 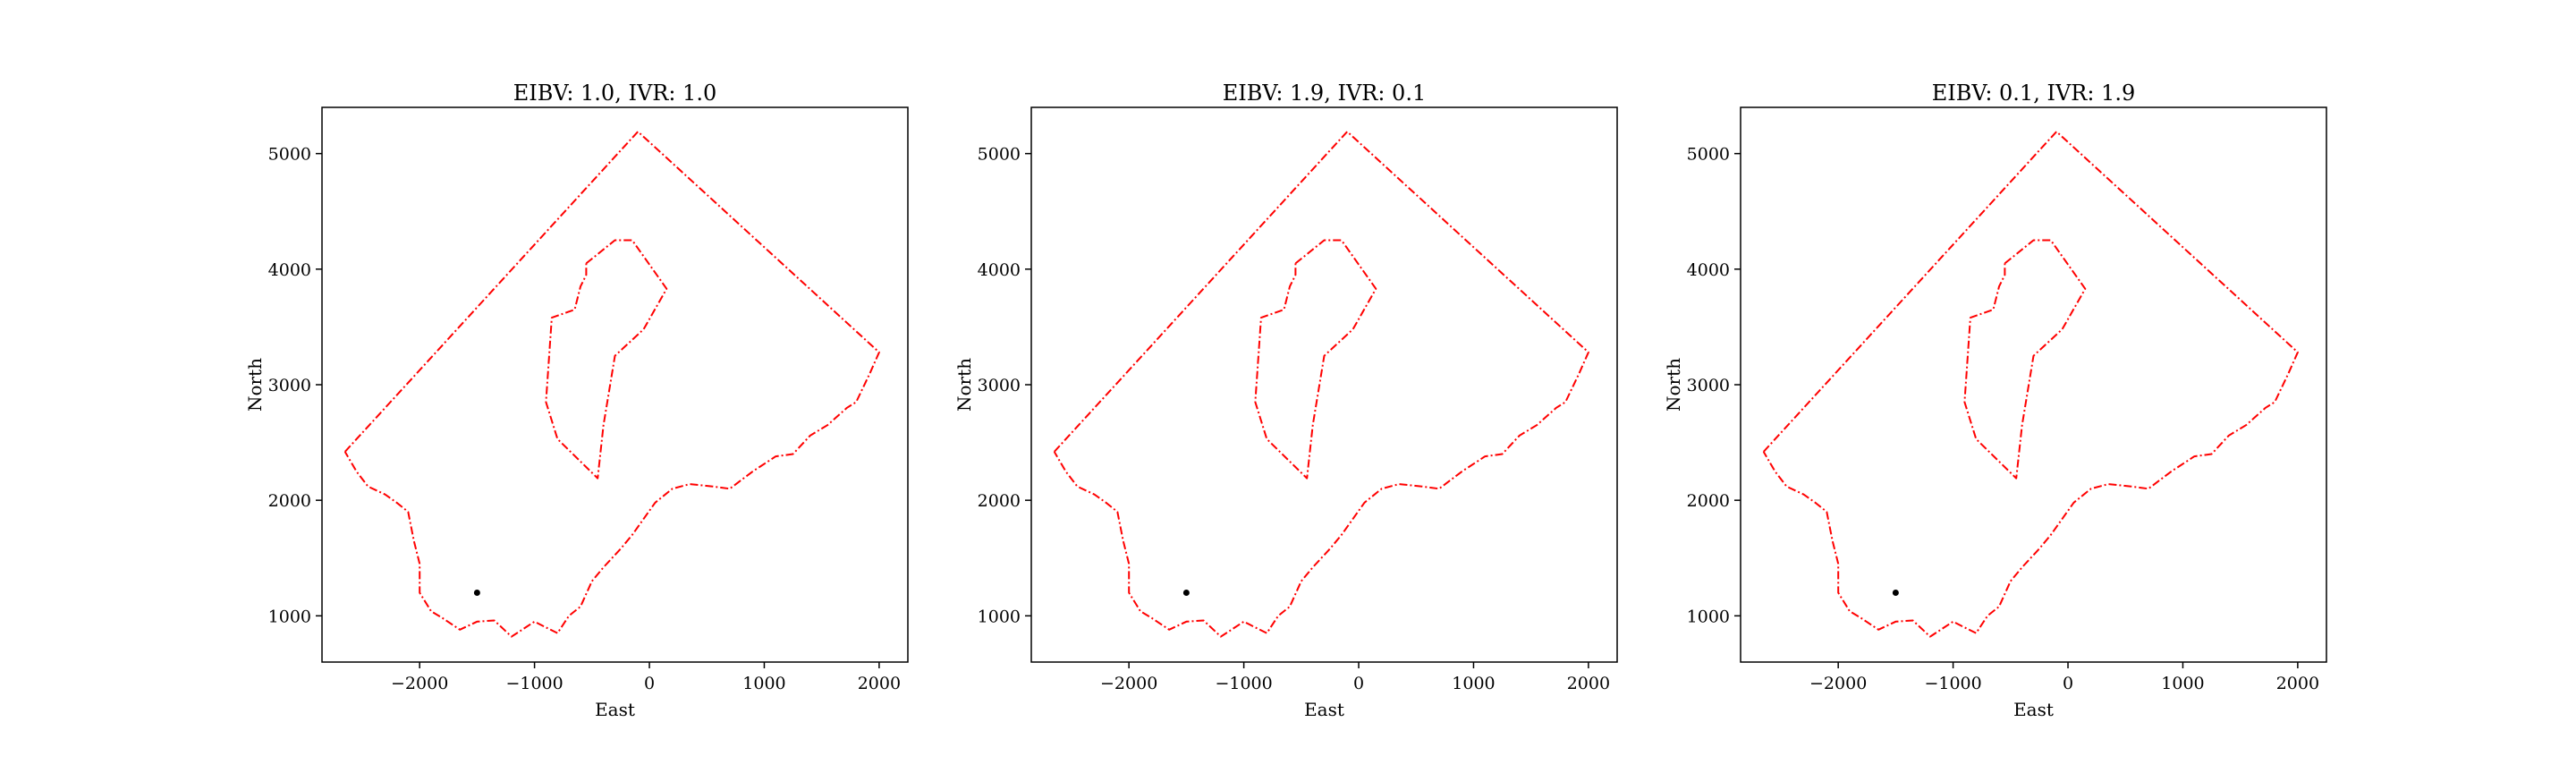 What do you see at coordinates (1324, 93) in the screenshot?
I see `chart-title: EIBV: 1.9, IVR: 0.1` at bounding box center [1324, 93].